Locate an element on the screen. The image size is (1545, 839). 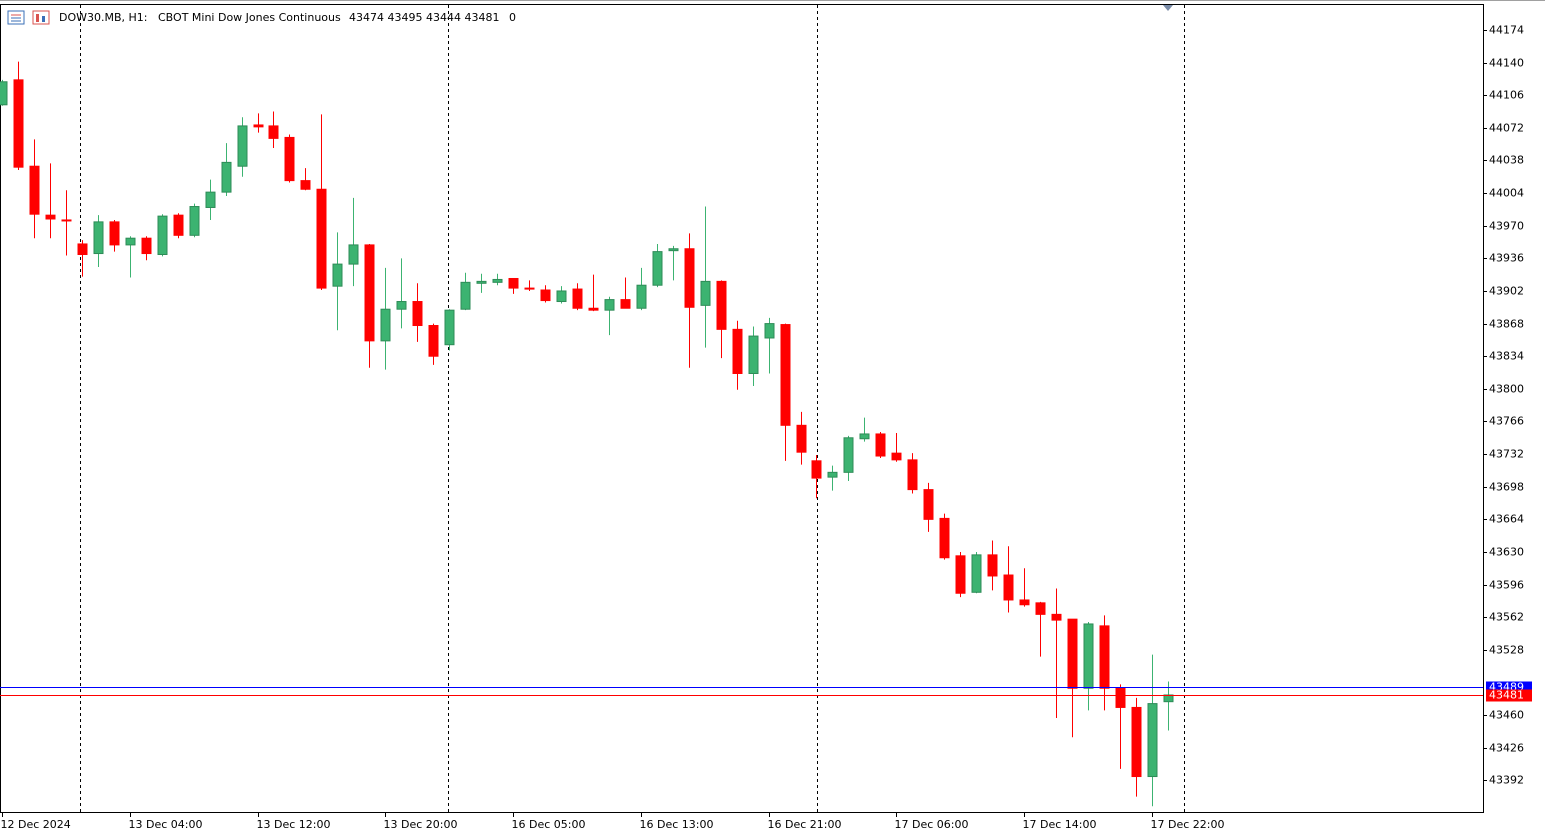
x-tick-label: 17 Dec 06:00 is located at coordinates (932, 824).